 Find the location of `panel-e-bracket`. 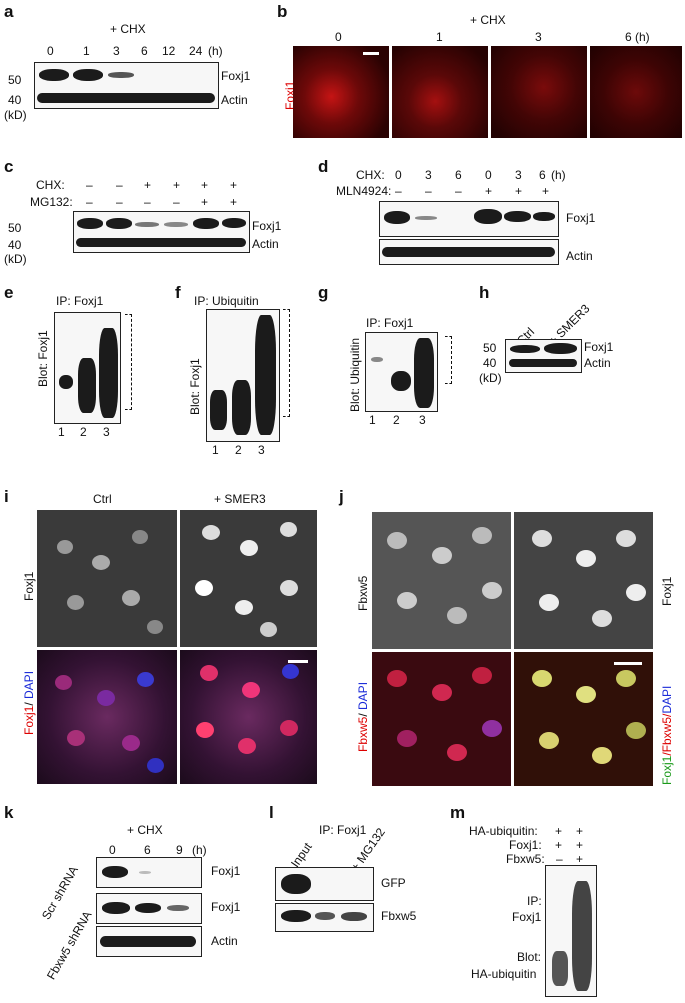

panel-e-bracket is located at coordinates (128, 362).